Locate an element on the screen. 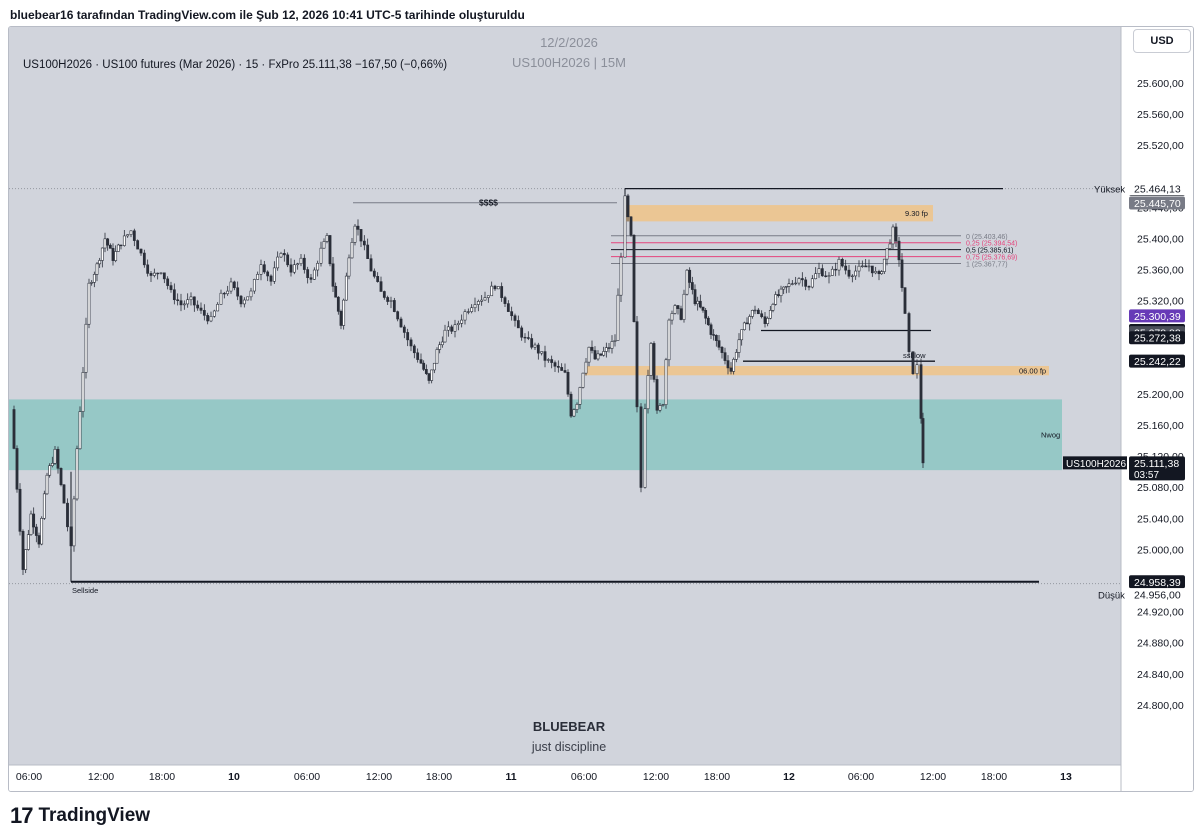 The image size is (1200, 840). high-marker-box is located at coordinates (1157, 189).